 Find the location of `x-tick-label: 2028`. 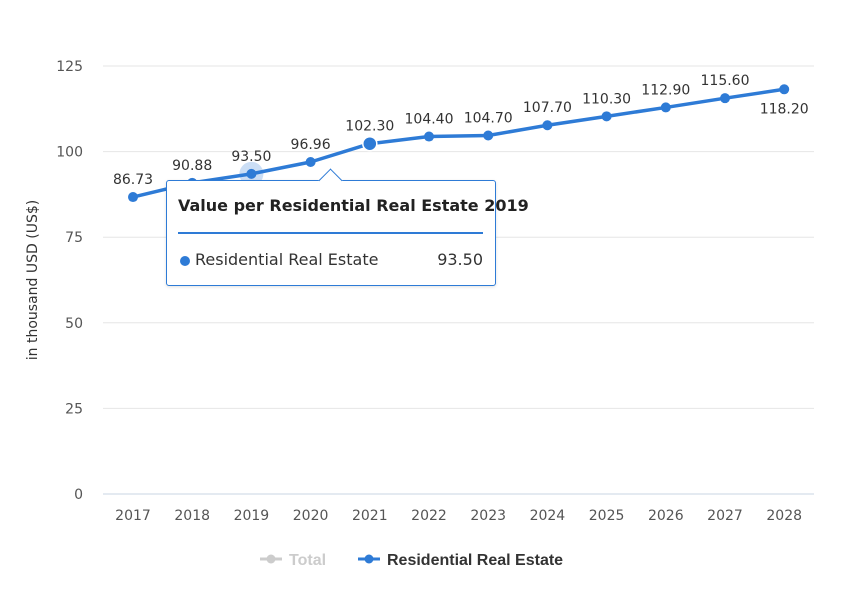

x-tick-label: 2028 is located at coordinates (784, 516).